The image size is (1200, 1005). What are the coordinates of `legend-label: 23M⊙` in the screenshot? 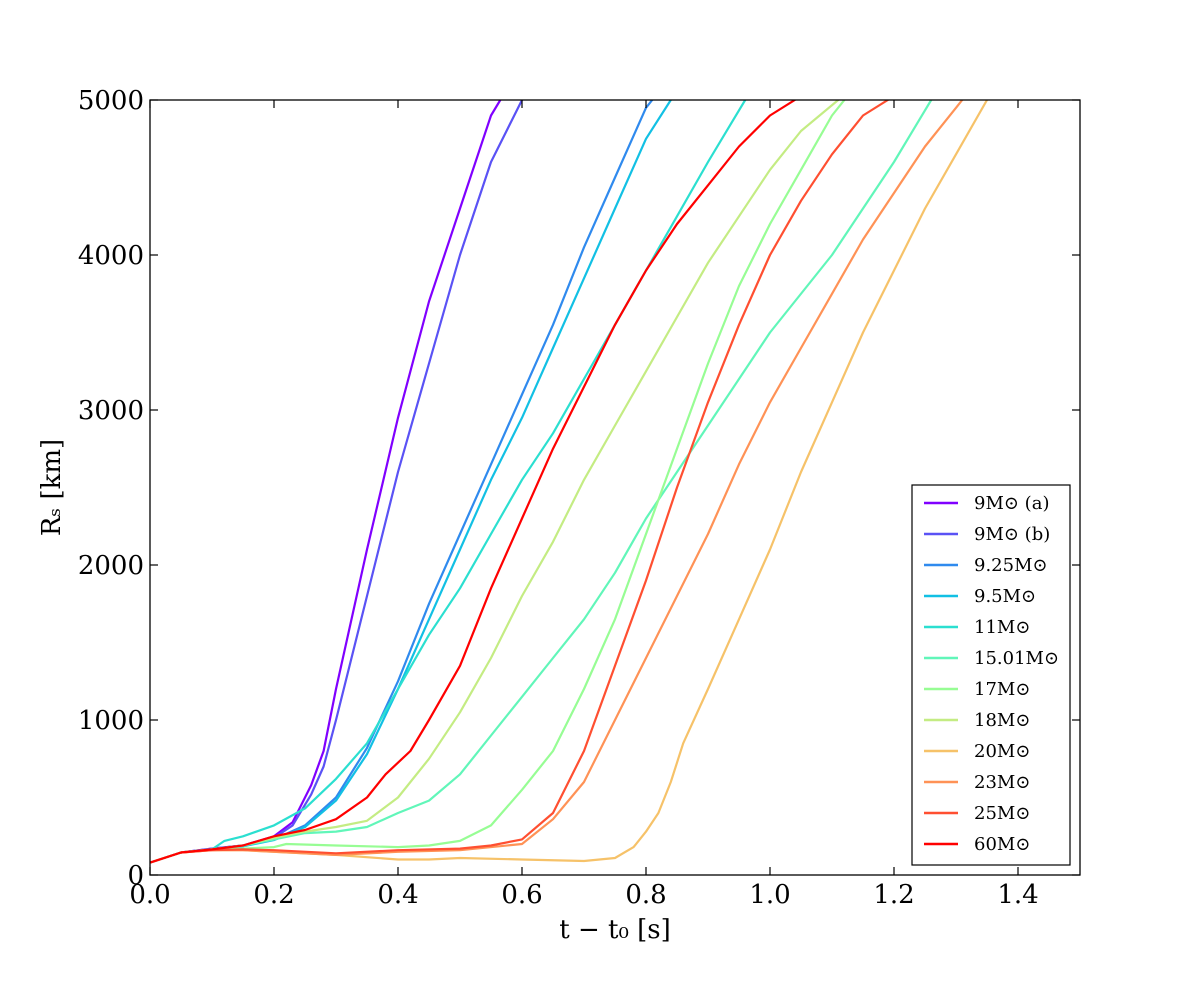 It's located at (1002, 782).